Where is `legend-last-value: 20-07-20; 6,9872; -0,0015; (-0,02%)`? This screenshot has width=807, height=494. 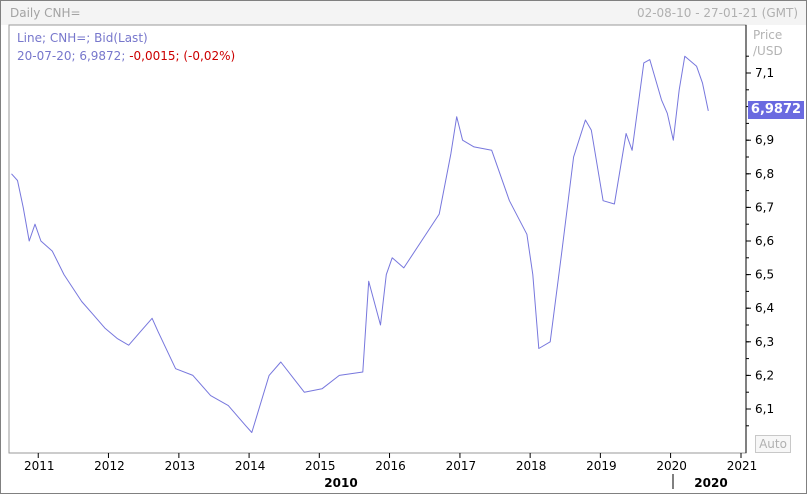
legend-last-value: 20-07-20; 6,9872; -0,0015; (-0,02%) is located at coordinates (126, 56).